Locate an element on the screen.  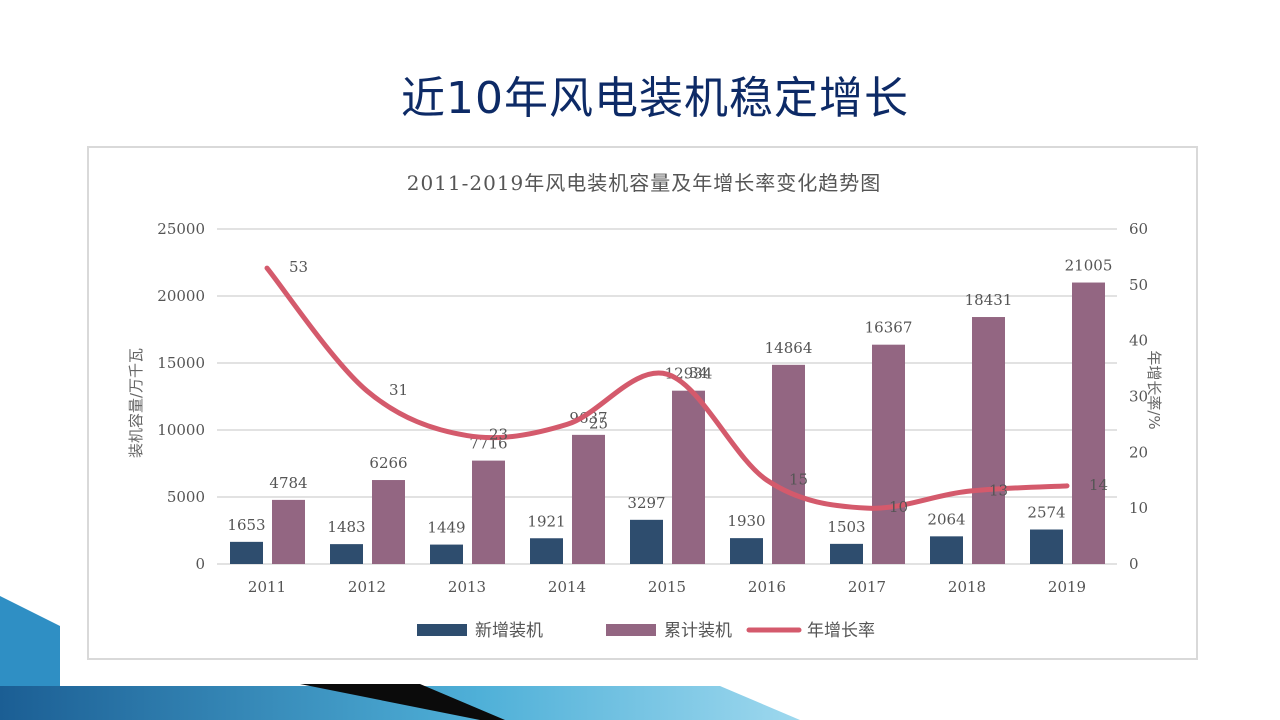
legend-item-new: 新增装机 is located at coordinates (480, 631).